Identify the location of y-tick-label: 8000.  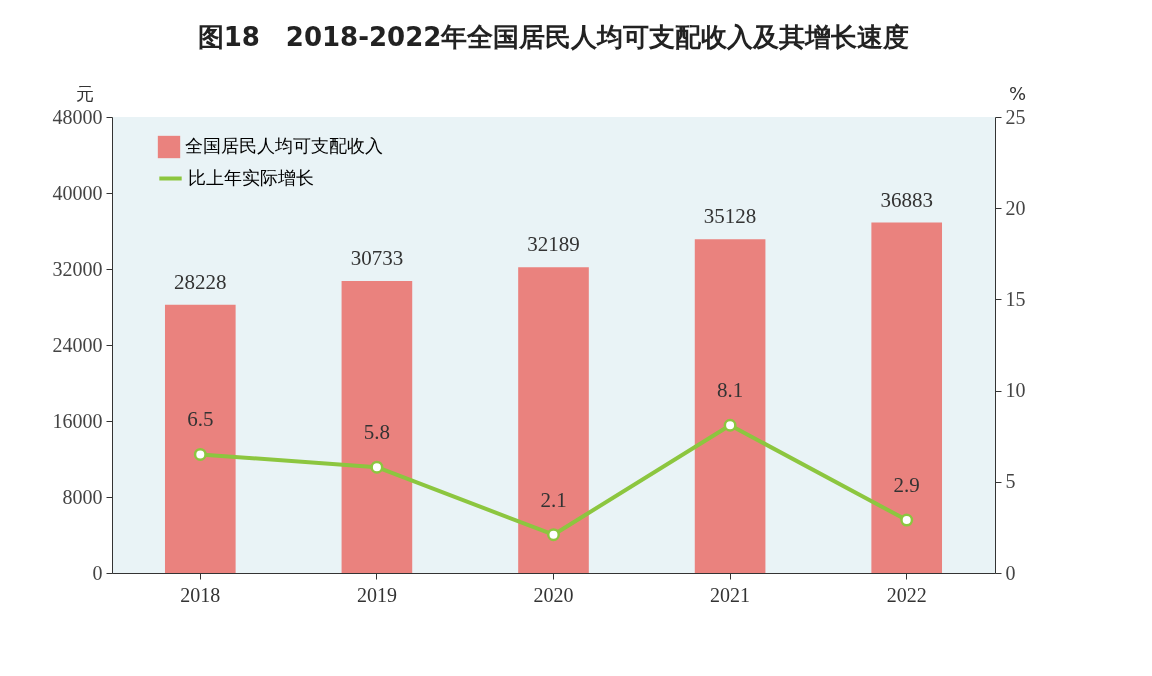
(82, 496).